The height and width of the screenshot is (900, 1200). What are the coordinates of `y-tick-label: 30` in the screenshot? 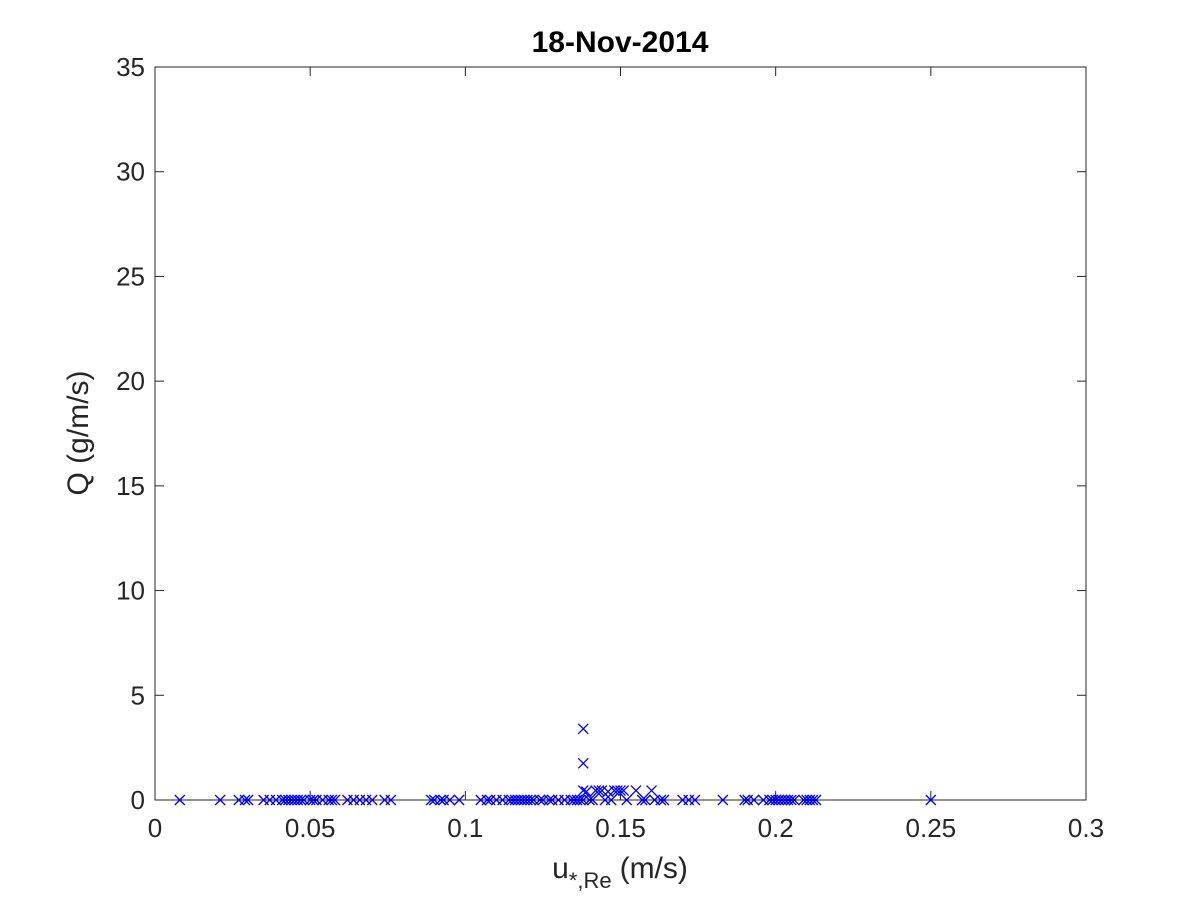 It's located at (130, 172).